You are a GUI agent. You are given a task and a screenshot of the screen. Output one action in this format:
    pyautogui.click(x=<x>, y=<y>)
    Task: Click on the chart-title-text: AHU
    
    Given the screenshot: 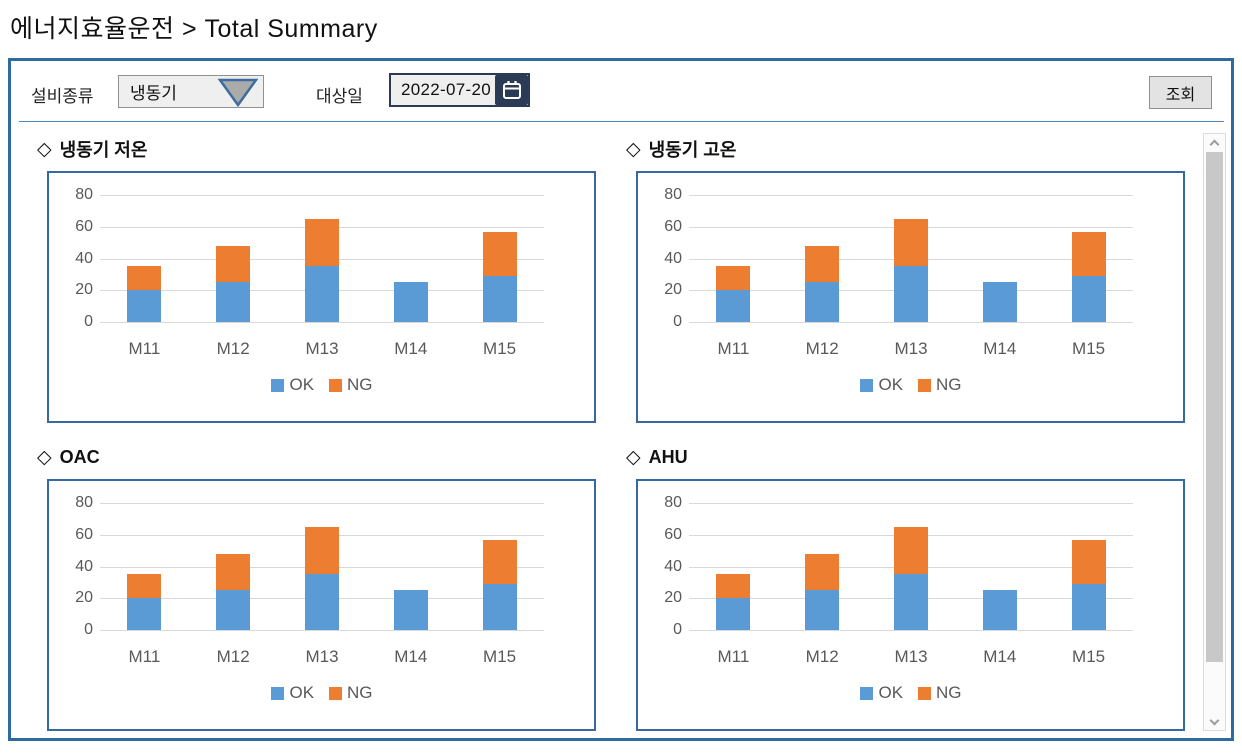 What is the action you would take?
    pyautogui.click(x=668, y=456)
    